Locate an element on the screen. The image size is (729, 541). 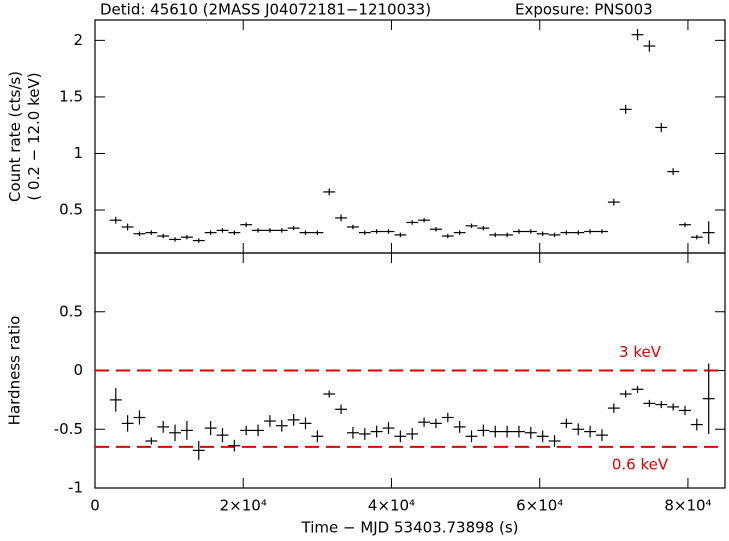
x-tick-label: 0 is located at coordinates (95, 506).